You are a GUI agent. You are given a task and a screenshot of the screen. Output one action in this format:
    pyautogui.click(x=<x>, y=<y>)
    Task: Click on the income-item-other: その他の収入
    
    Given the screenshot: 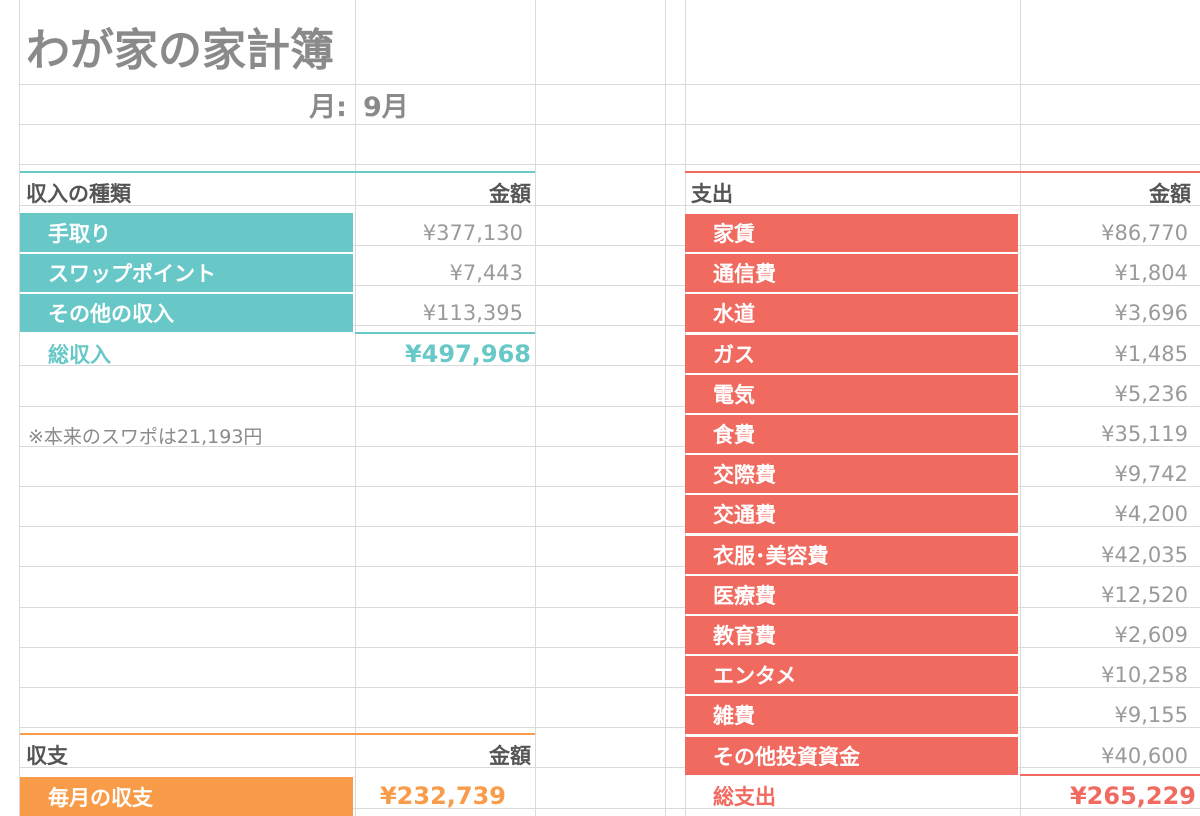 What is the action you would take?
    pyautogui.click(x=186, y=313)
    